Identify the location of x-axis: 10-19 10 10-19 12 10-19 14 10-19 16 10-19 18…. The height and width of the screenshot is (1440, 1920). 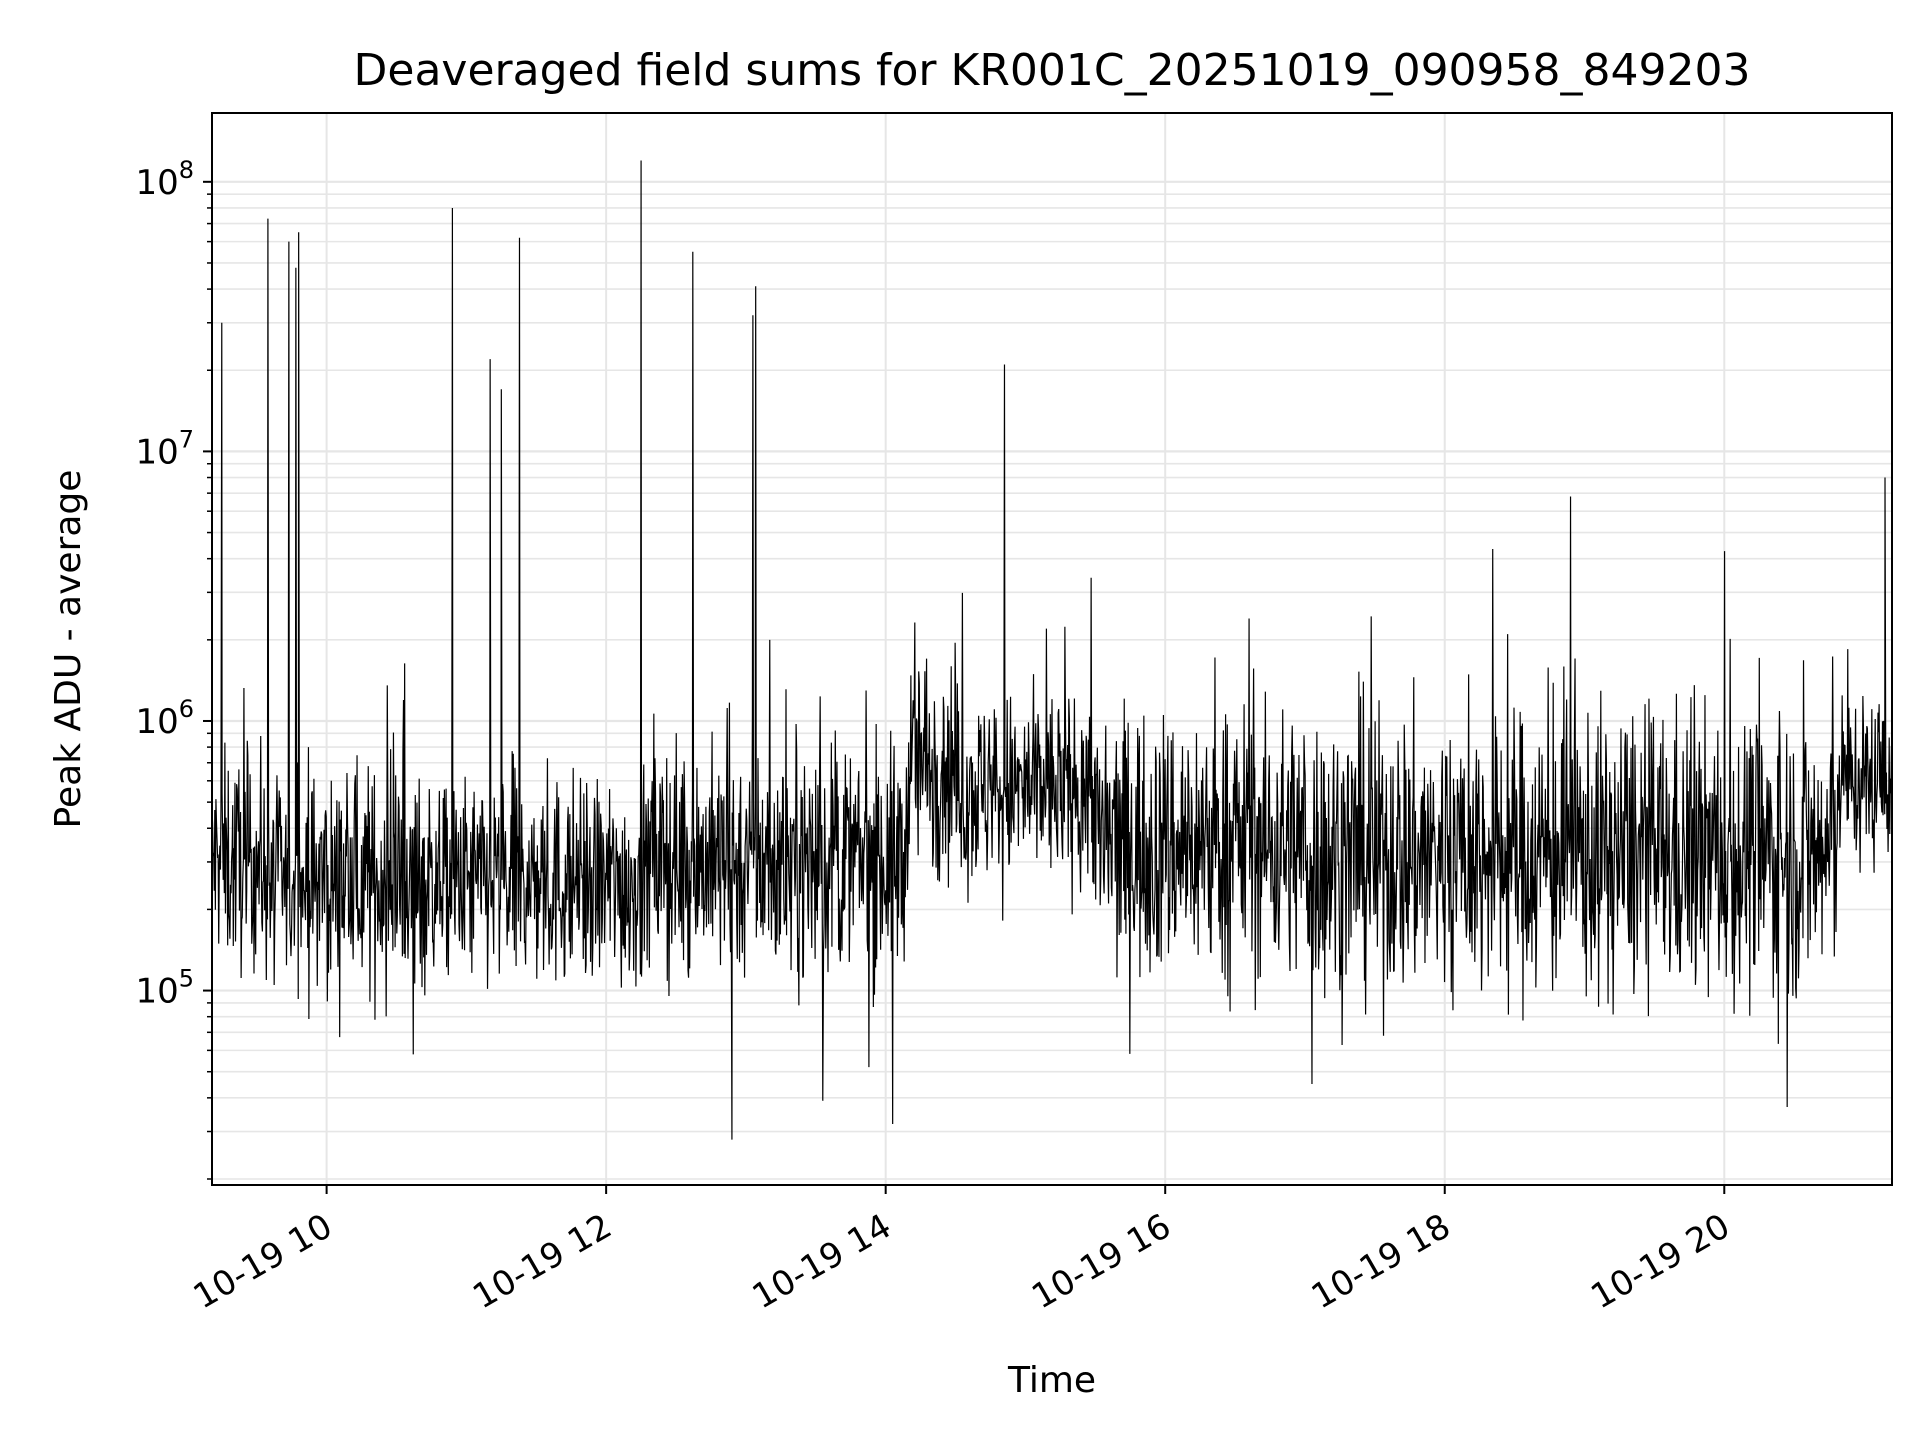
(962, 1251).